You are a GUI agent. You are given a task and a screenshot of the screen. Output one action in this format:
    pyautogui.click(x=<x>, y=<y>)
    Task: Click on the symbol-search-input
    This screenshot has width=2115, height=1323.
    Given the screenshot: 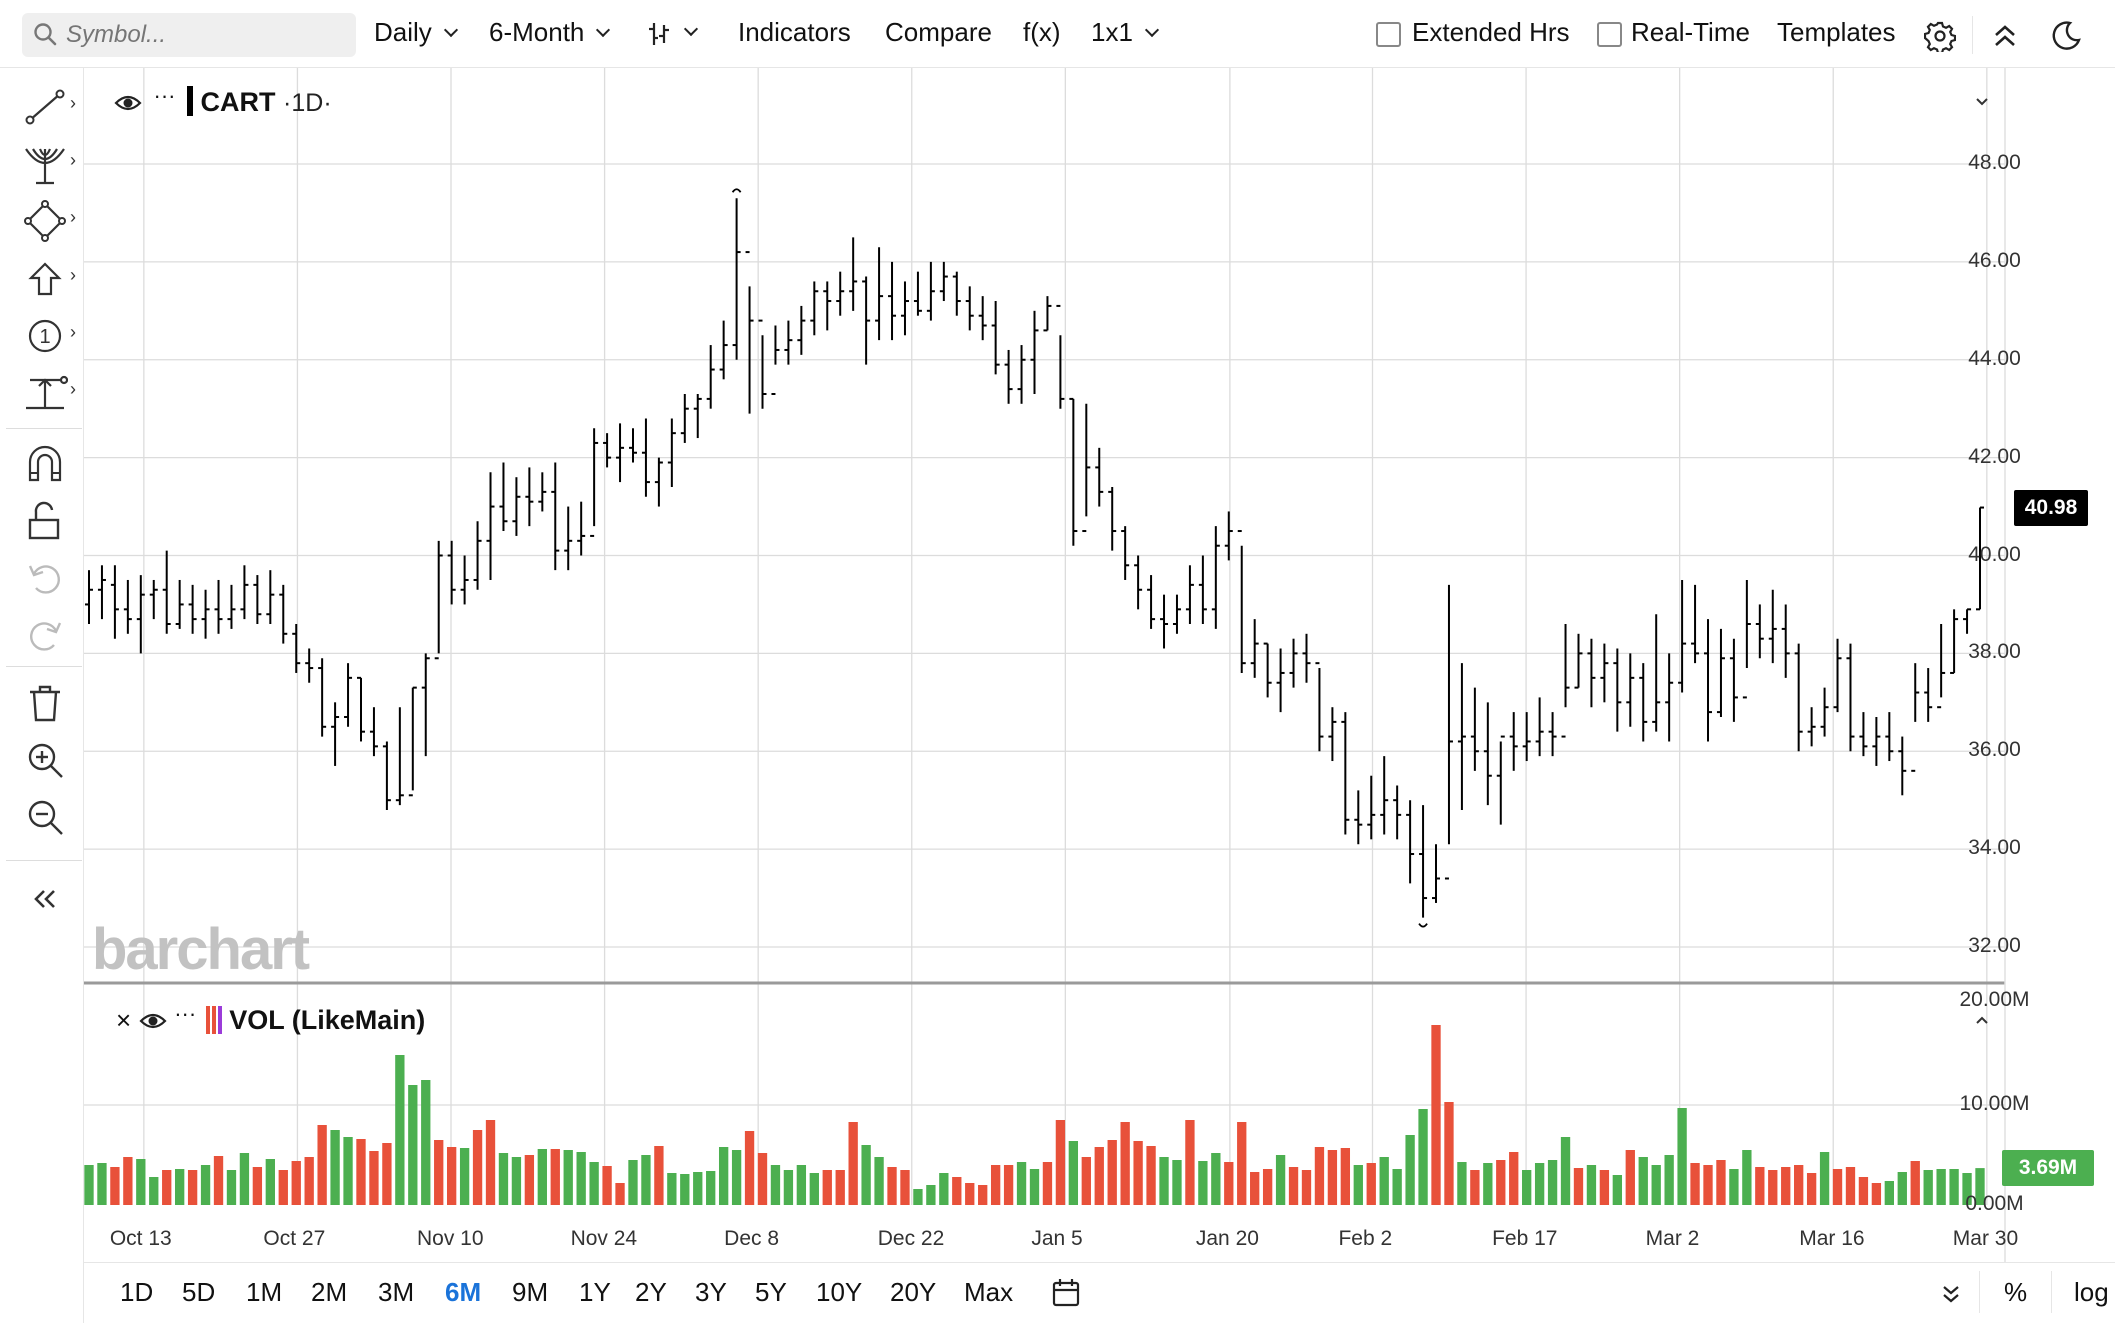 What is the action you would take?
    pyautogui.click(x=206, y=35)
    